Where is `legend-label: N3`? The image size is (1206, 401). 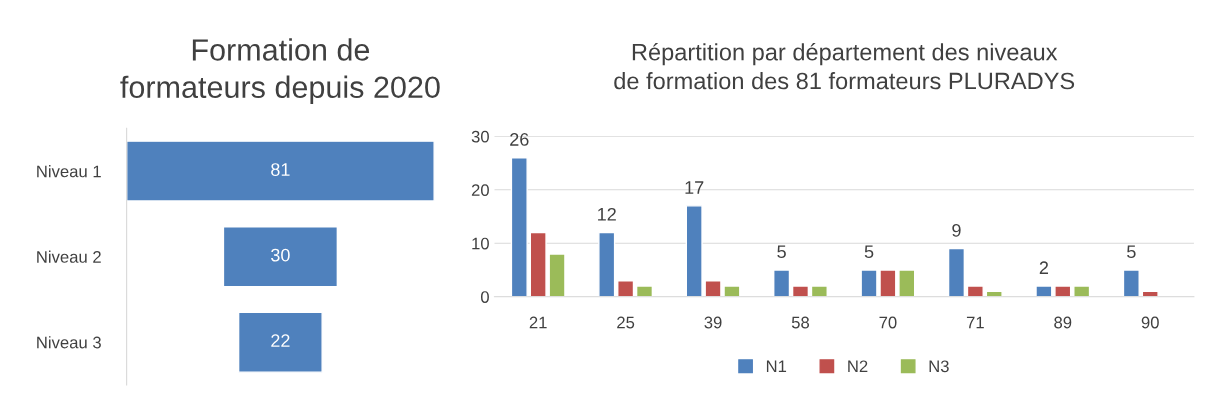
legend-label: N3 is located at coordinates (939, 366).